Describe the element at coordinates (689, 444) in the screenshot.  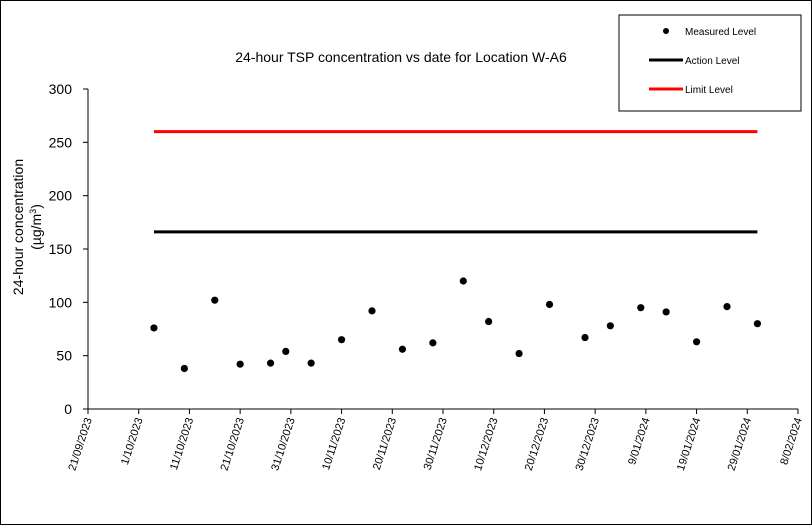
I see `x-tick-label: 19/01/2024` at that location.